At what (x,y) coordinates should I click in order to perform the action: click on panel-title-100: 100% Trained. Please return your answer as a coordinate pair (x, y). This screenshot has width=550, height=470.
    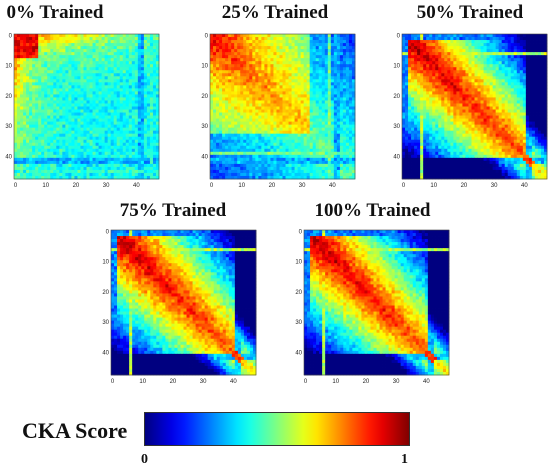
    Looking at the image, I should click on (372, 210).